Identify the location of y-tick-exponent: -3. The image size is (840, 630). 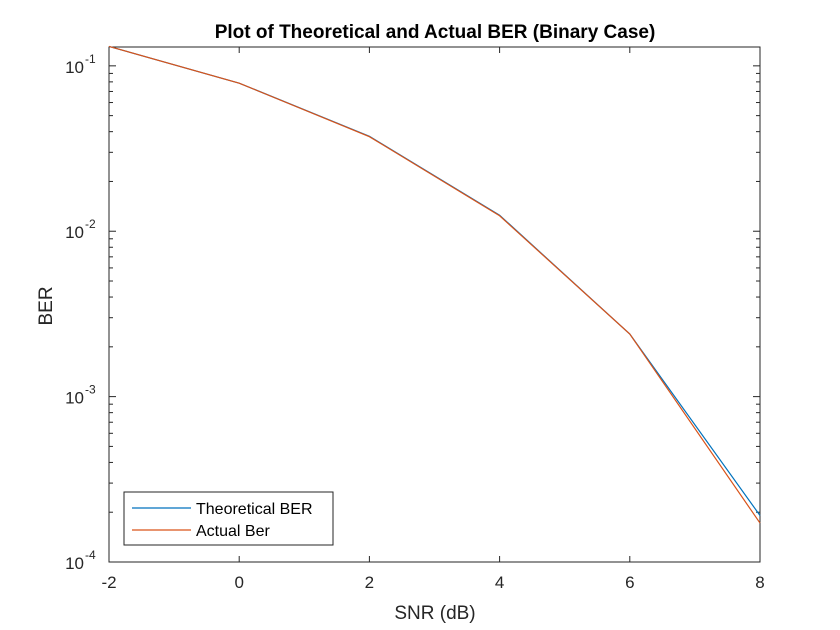
(90, 390).